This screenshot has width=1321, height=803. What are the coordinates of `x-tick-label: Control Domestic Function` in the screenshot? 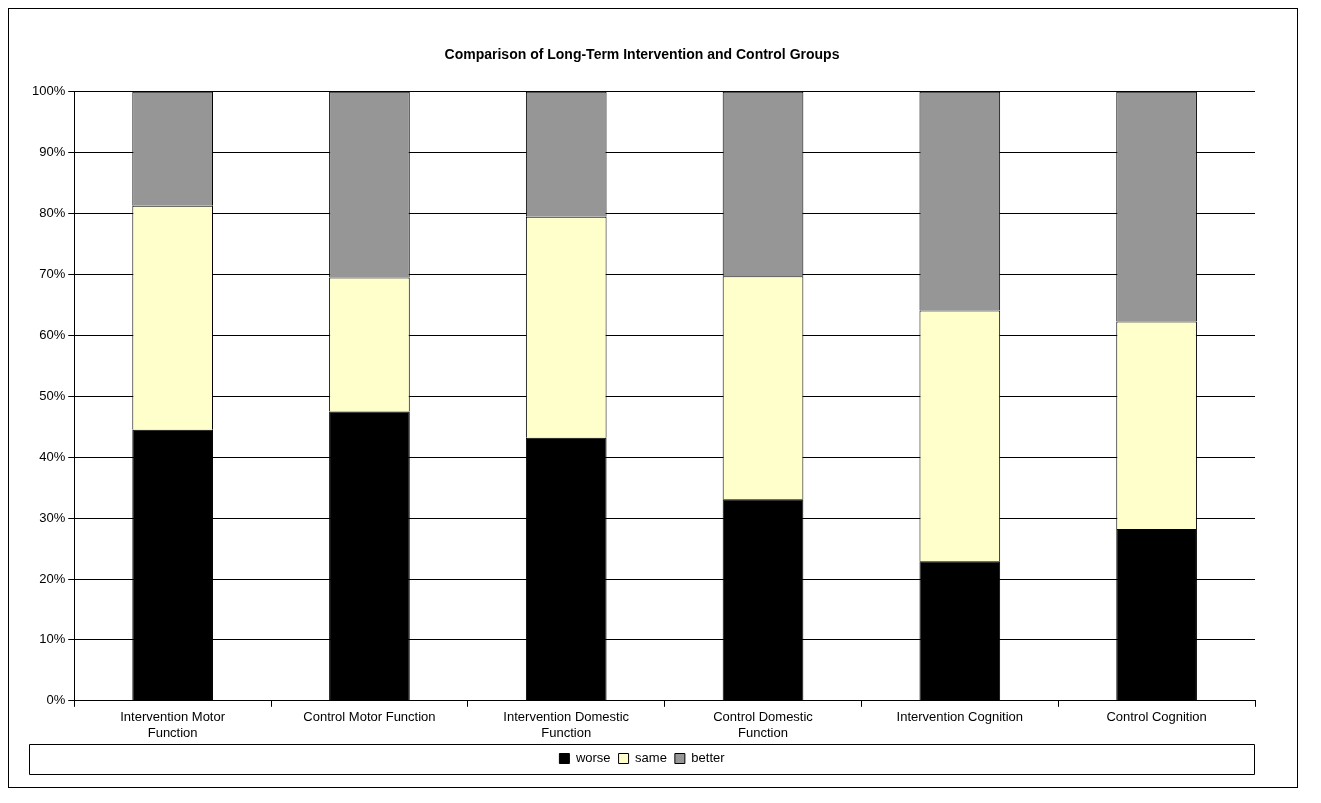 It's located at (763, 724).